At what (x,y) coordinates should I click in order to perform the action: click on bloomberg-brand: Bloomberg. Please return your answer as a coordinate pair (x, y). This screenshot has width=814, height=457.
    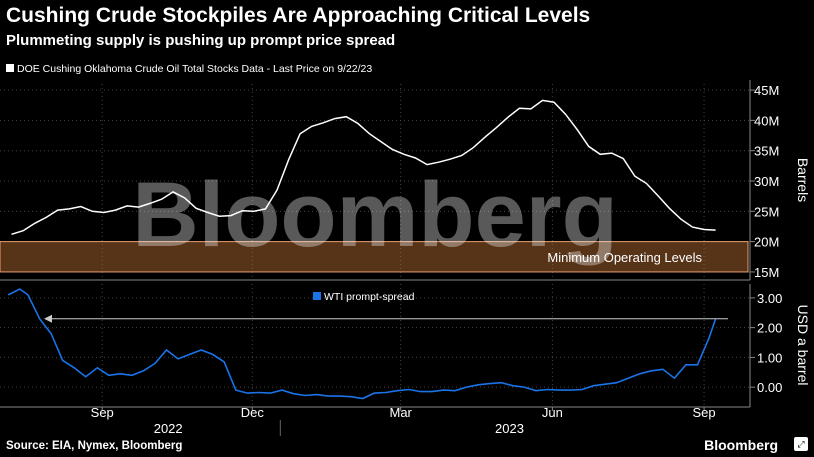
    Looking at the image, I should click on (741, 445).